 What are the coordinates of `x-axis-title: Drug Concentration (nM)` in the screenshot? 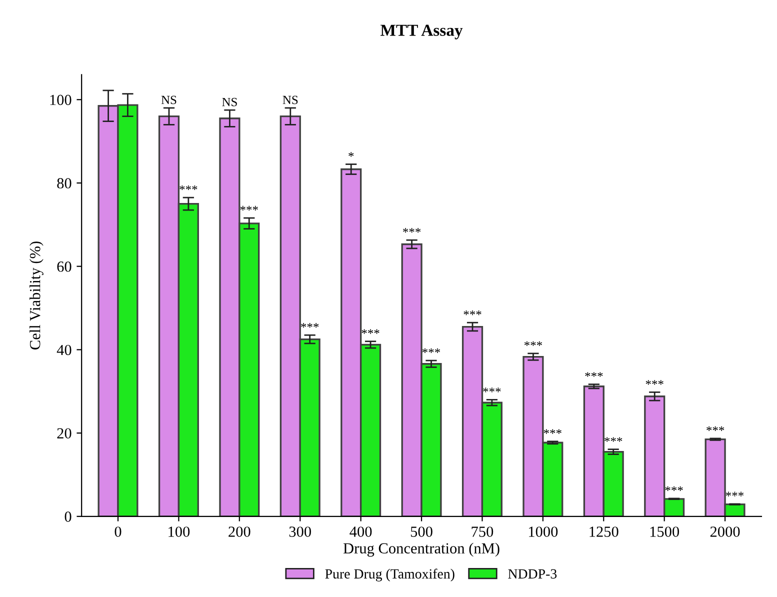 It's located at (421, 549).